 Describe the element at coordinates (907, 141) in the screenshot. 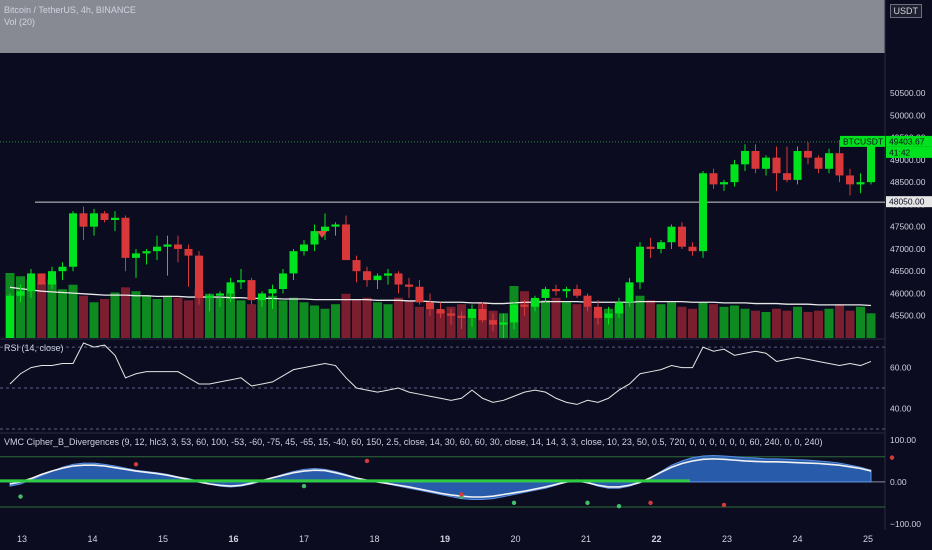

I see `last-price-label: 49403.67` at that location.